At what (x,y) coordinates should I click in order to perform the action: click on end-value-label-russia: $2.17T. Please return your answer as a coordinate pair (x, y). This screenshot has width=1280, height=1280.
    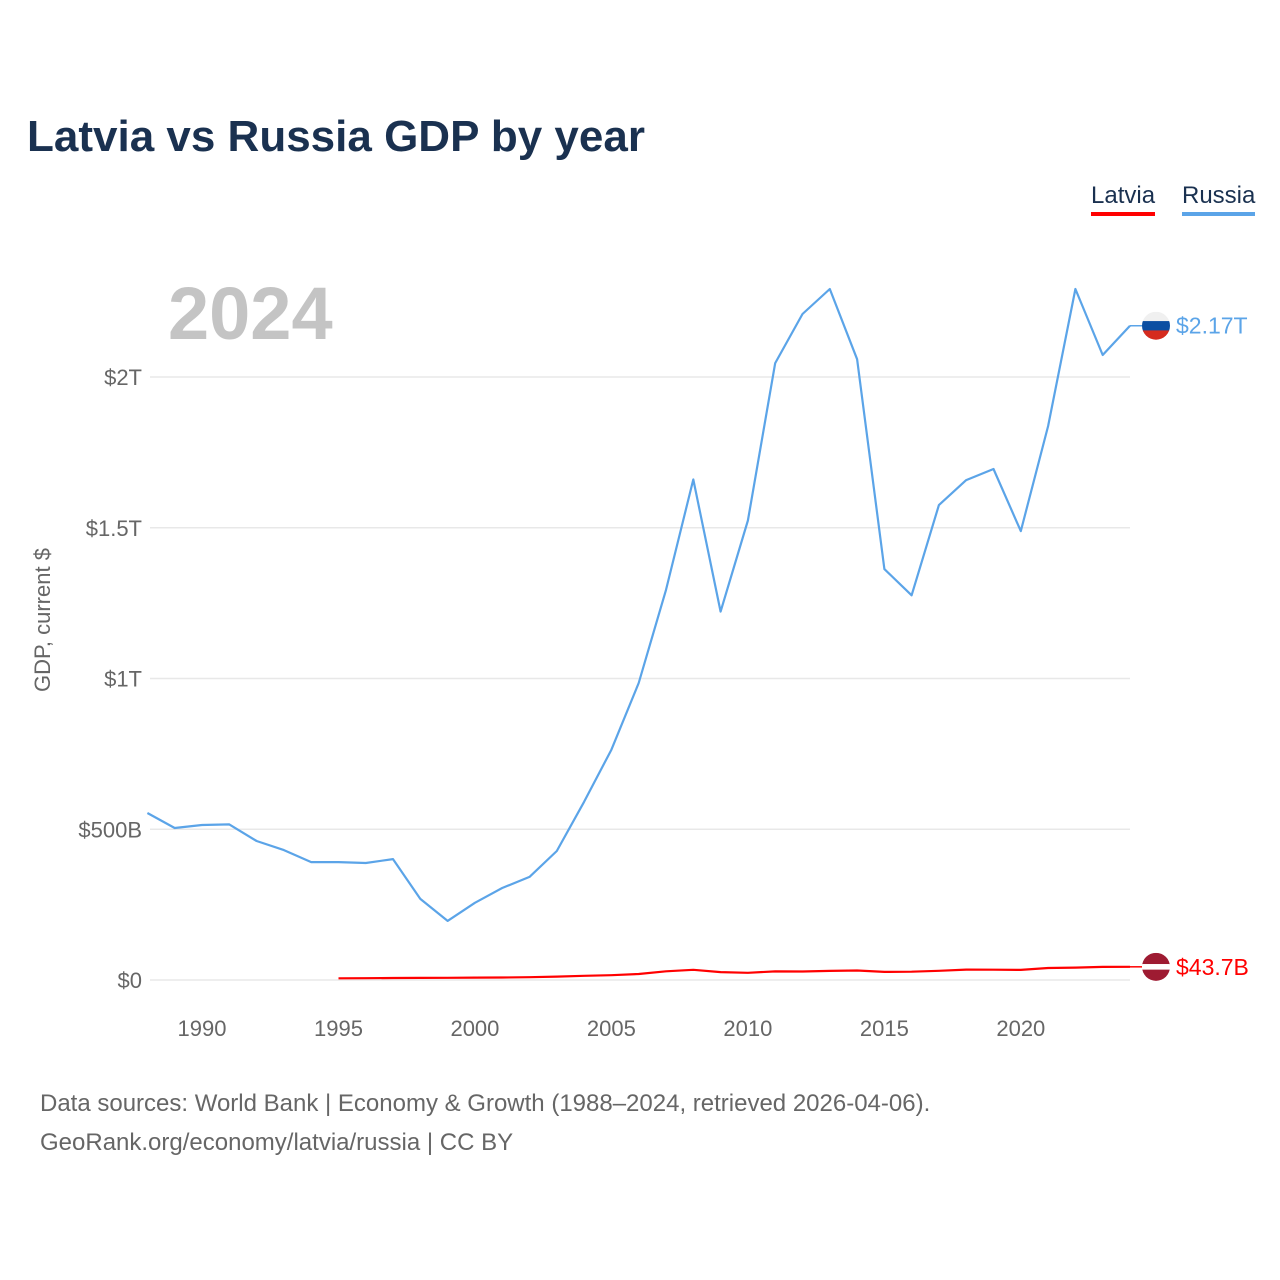
    Looking at the image, I should click on (1212, 326).